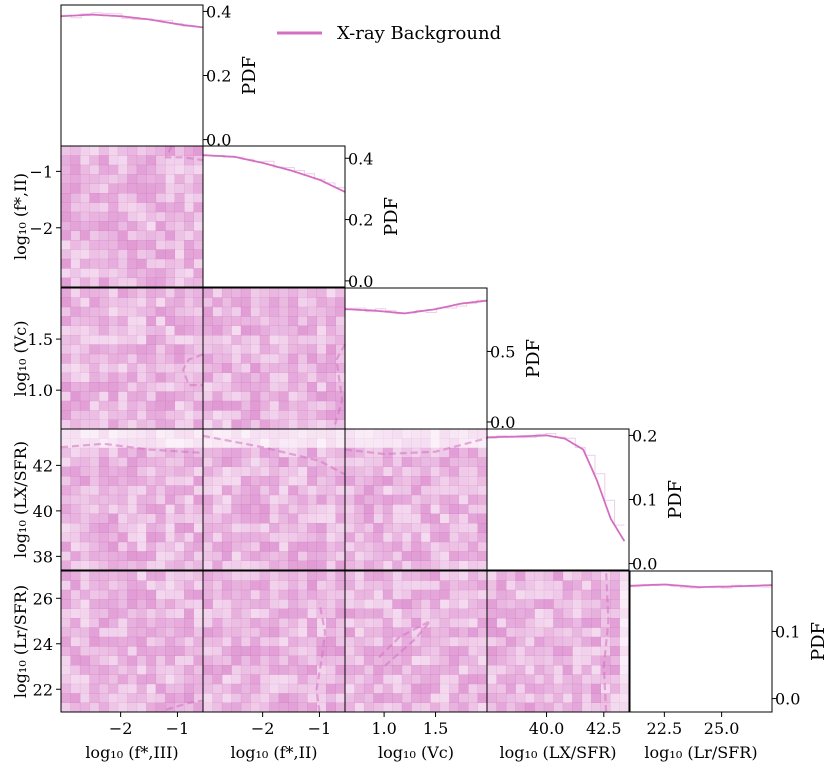  I want to click on xtick-label: −1, so click(178, 728).